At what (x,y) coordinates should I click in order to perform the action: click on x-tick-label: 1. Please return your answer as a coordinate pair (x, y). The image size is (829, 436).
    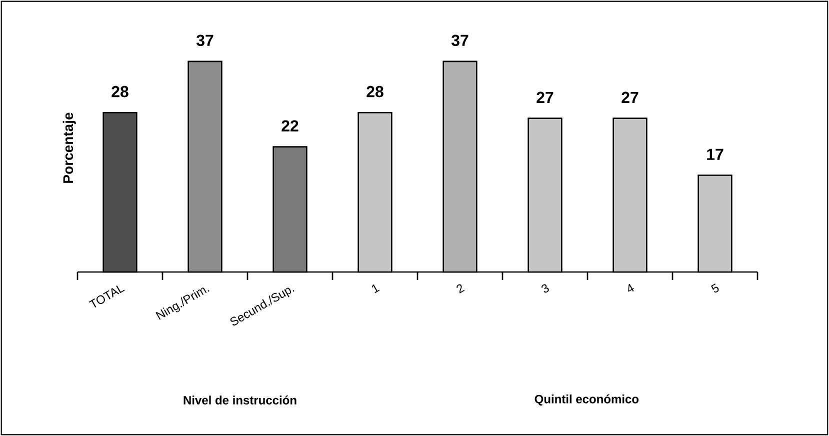
    Looking at the image, I should click on (376, 289).